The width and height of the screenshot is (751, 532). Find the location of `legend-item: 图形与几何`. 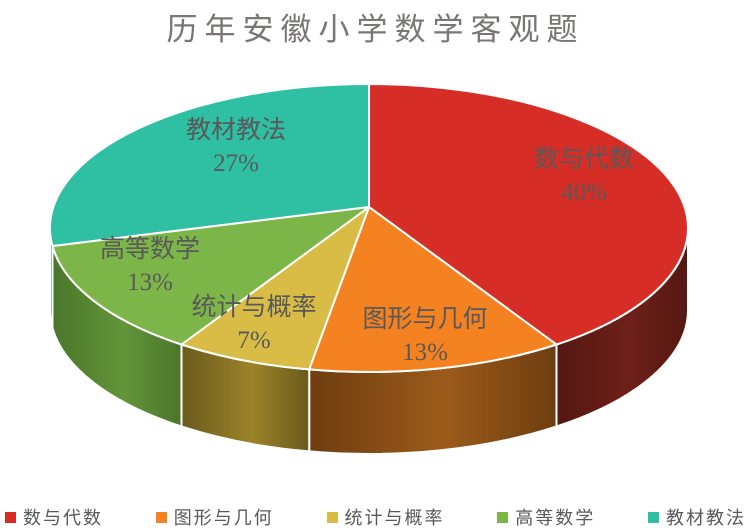

legend-item: 图形与几何 is located at coordinates (214, 517).